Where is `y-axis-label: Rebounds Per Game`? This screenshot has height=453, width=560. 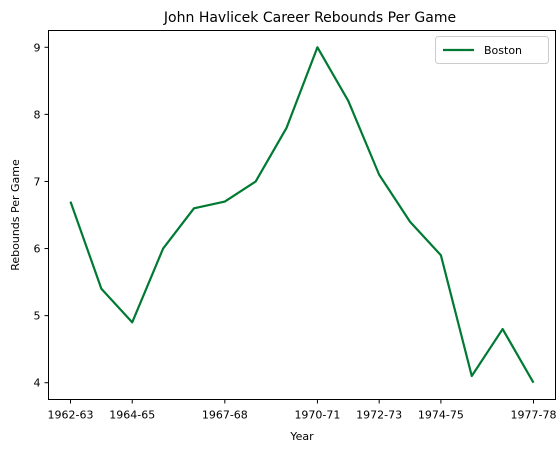 y-axis-label: Rebounds Per Game is located at coordinates (15, 215).